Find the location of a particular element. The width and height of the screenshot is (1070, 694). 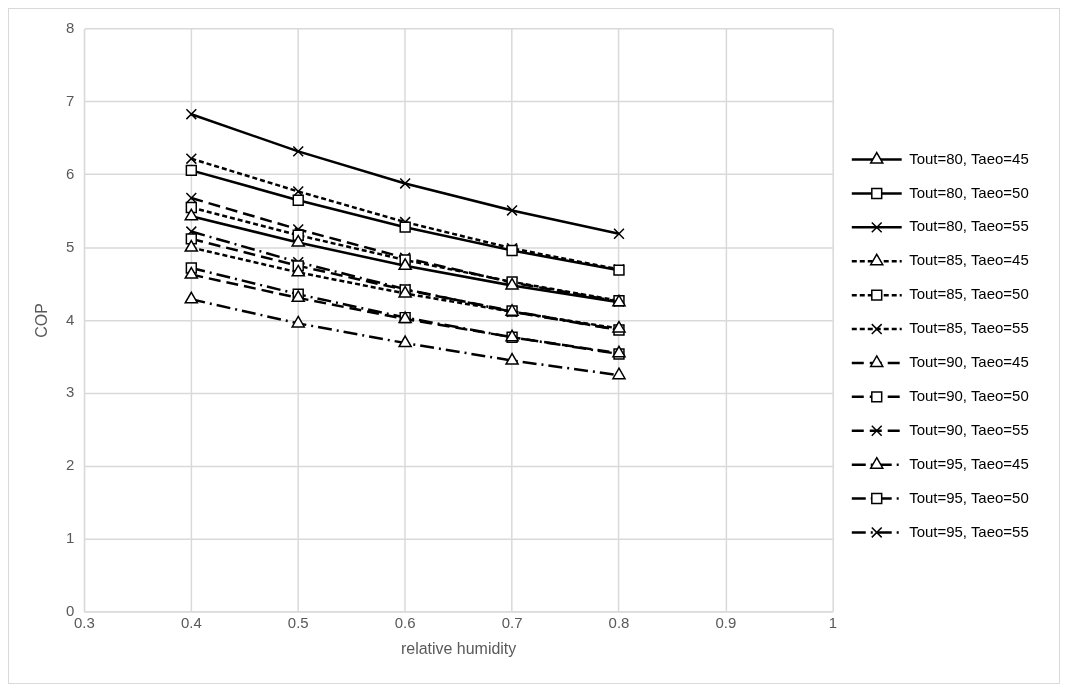

y-tick-label: 1 is located at coordinates (70, 538).